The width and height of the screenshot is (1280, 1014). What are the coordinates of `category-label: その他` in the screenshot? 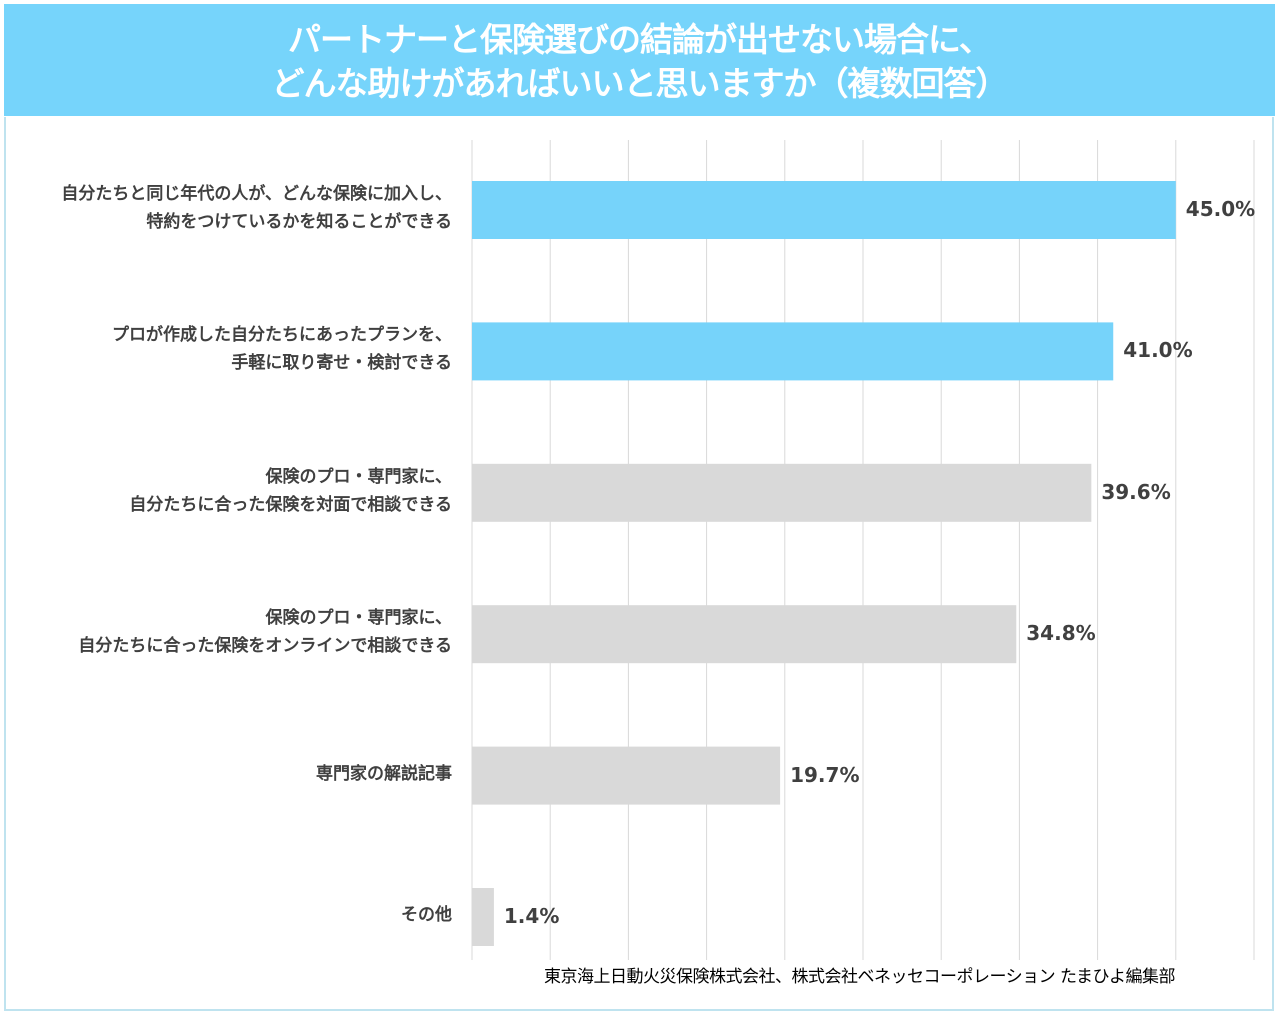 It's located at (426, 915).